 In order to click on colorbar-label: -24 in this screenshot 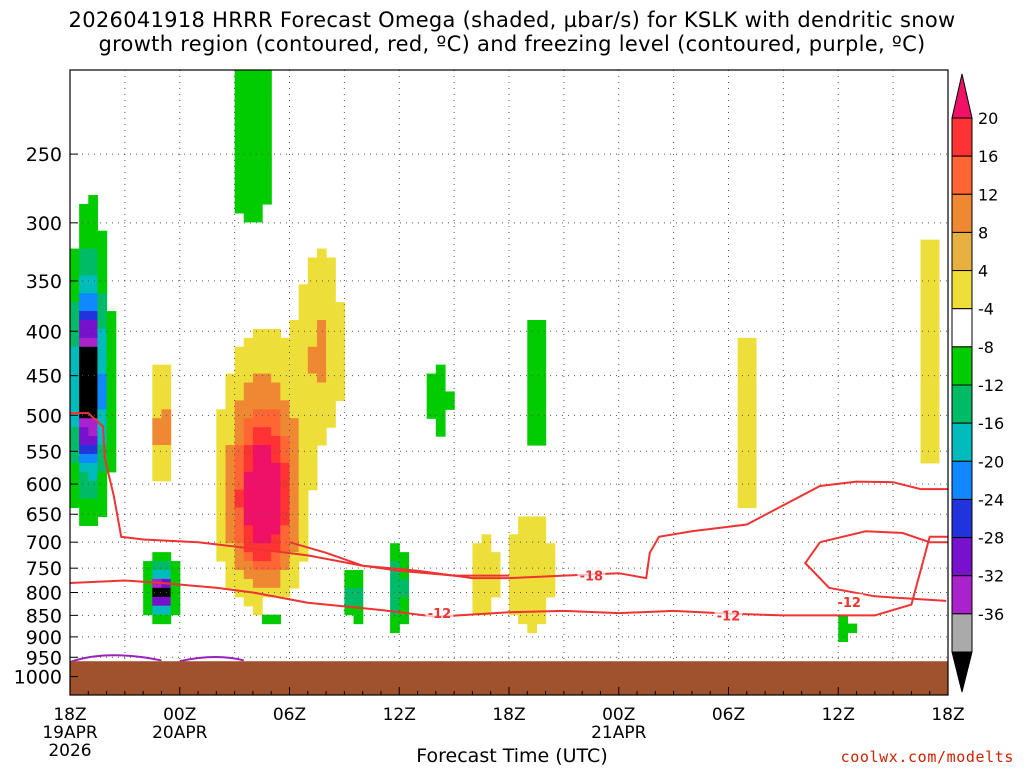, I will do `click(991, 499)`.